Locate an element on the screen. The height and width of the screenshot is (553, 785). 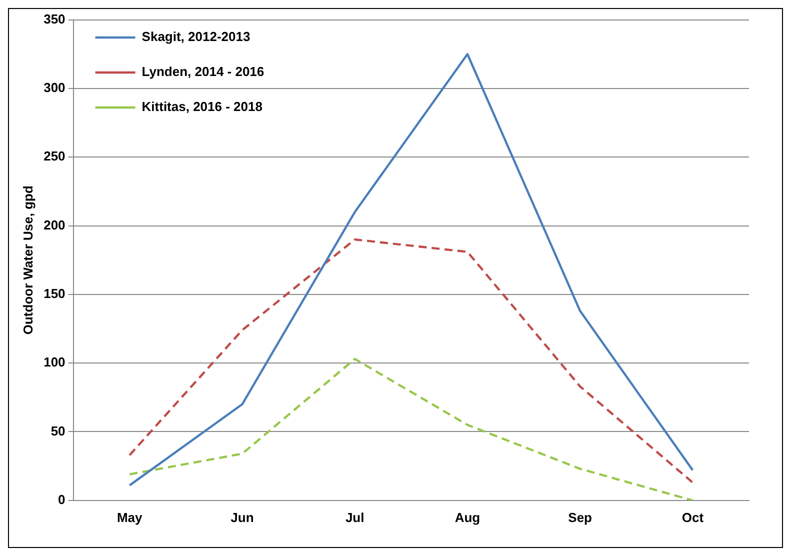
y-tick-label: 100 is located at coordinates (55, 362).